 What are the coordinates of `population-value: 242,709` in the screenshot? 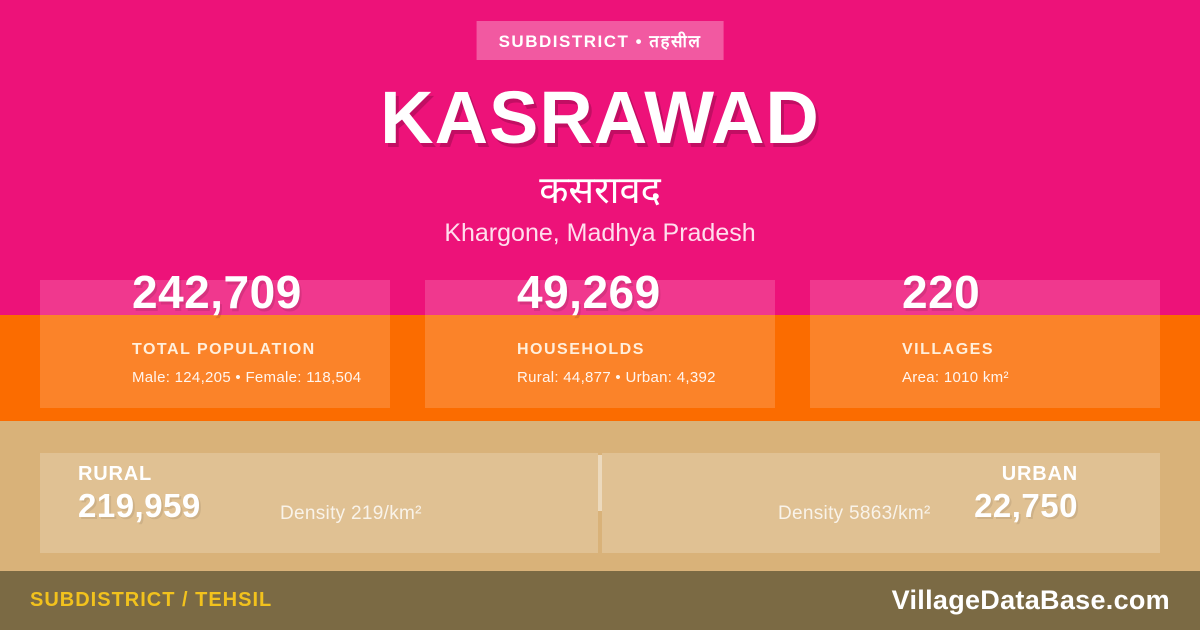 It's located at (217, 292).